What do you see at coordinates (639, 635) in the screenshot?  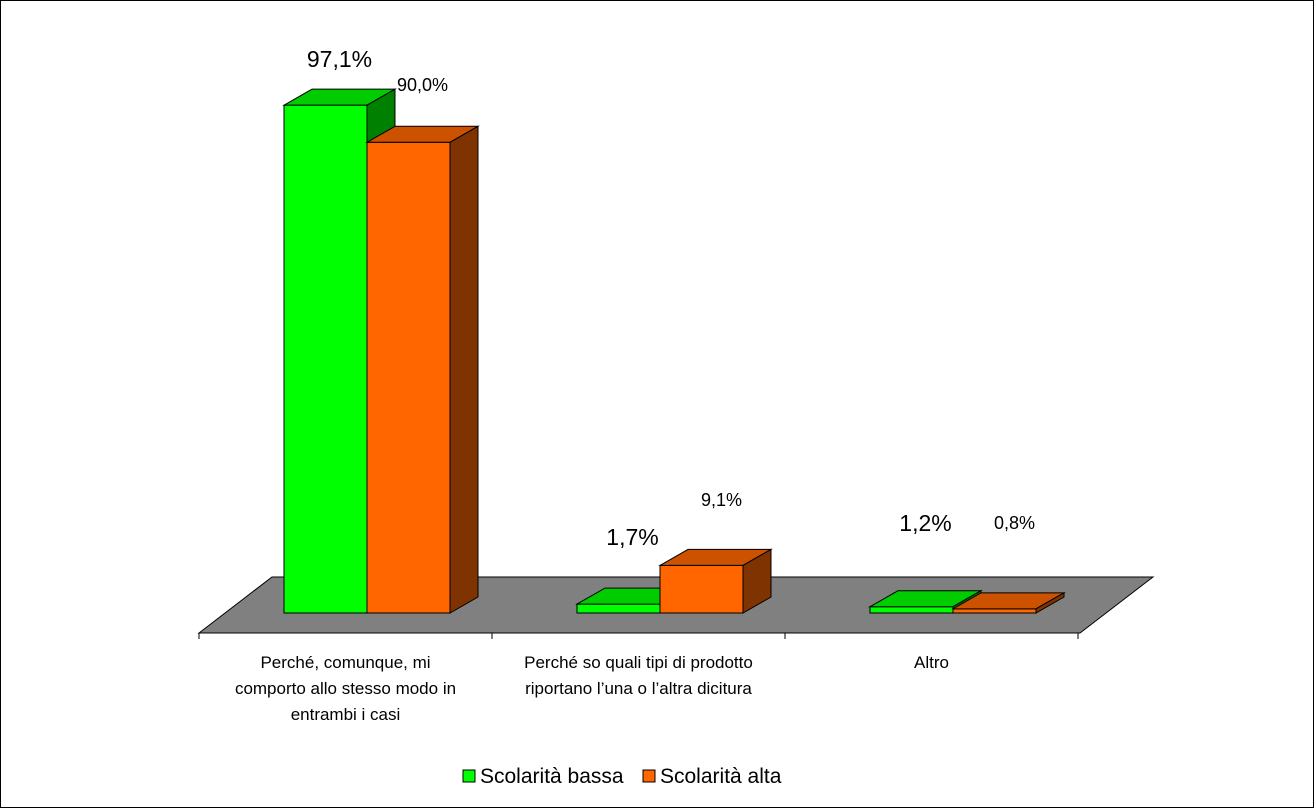 I see `x-axis` at bounding box center [639, 635].